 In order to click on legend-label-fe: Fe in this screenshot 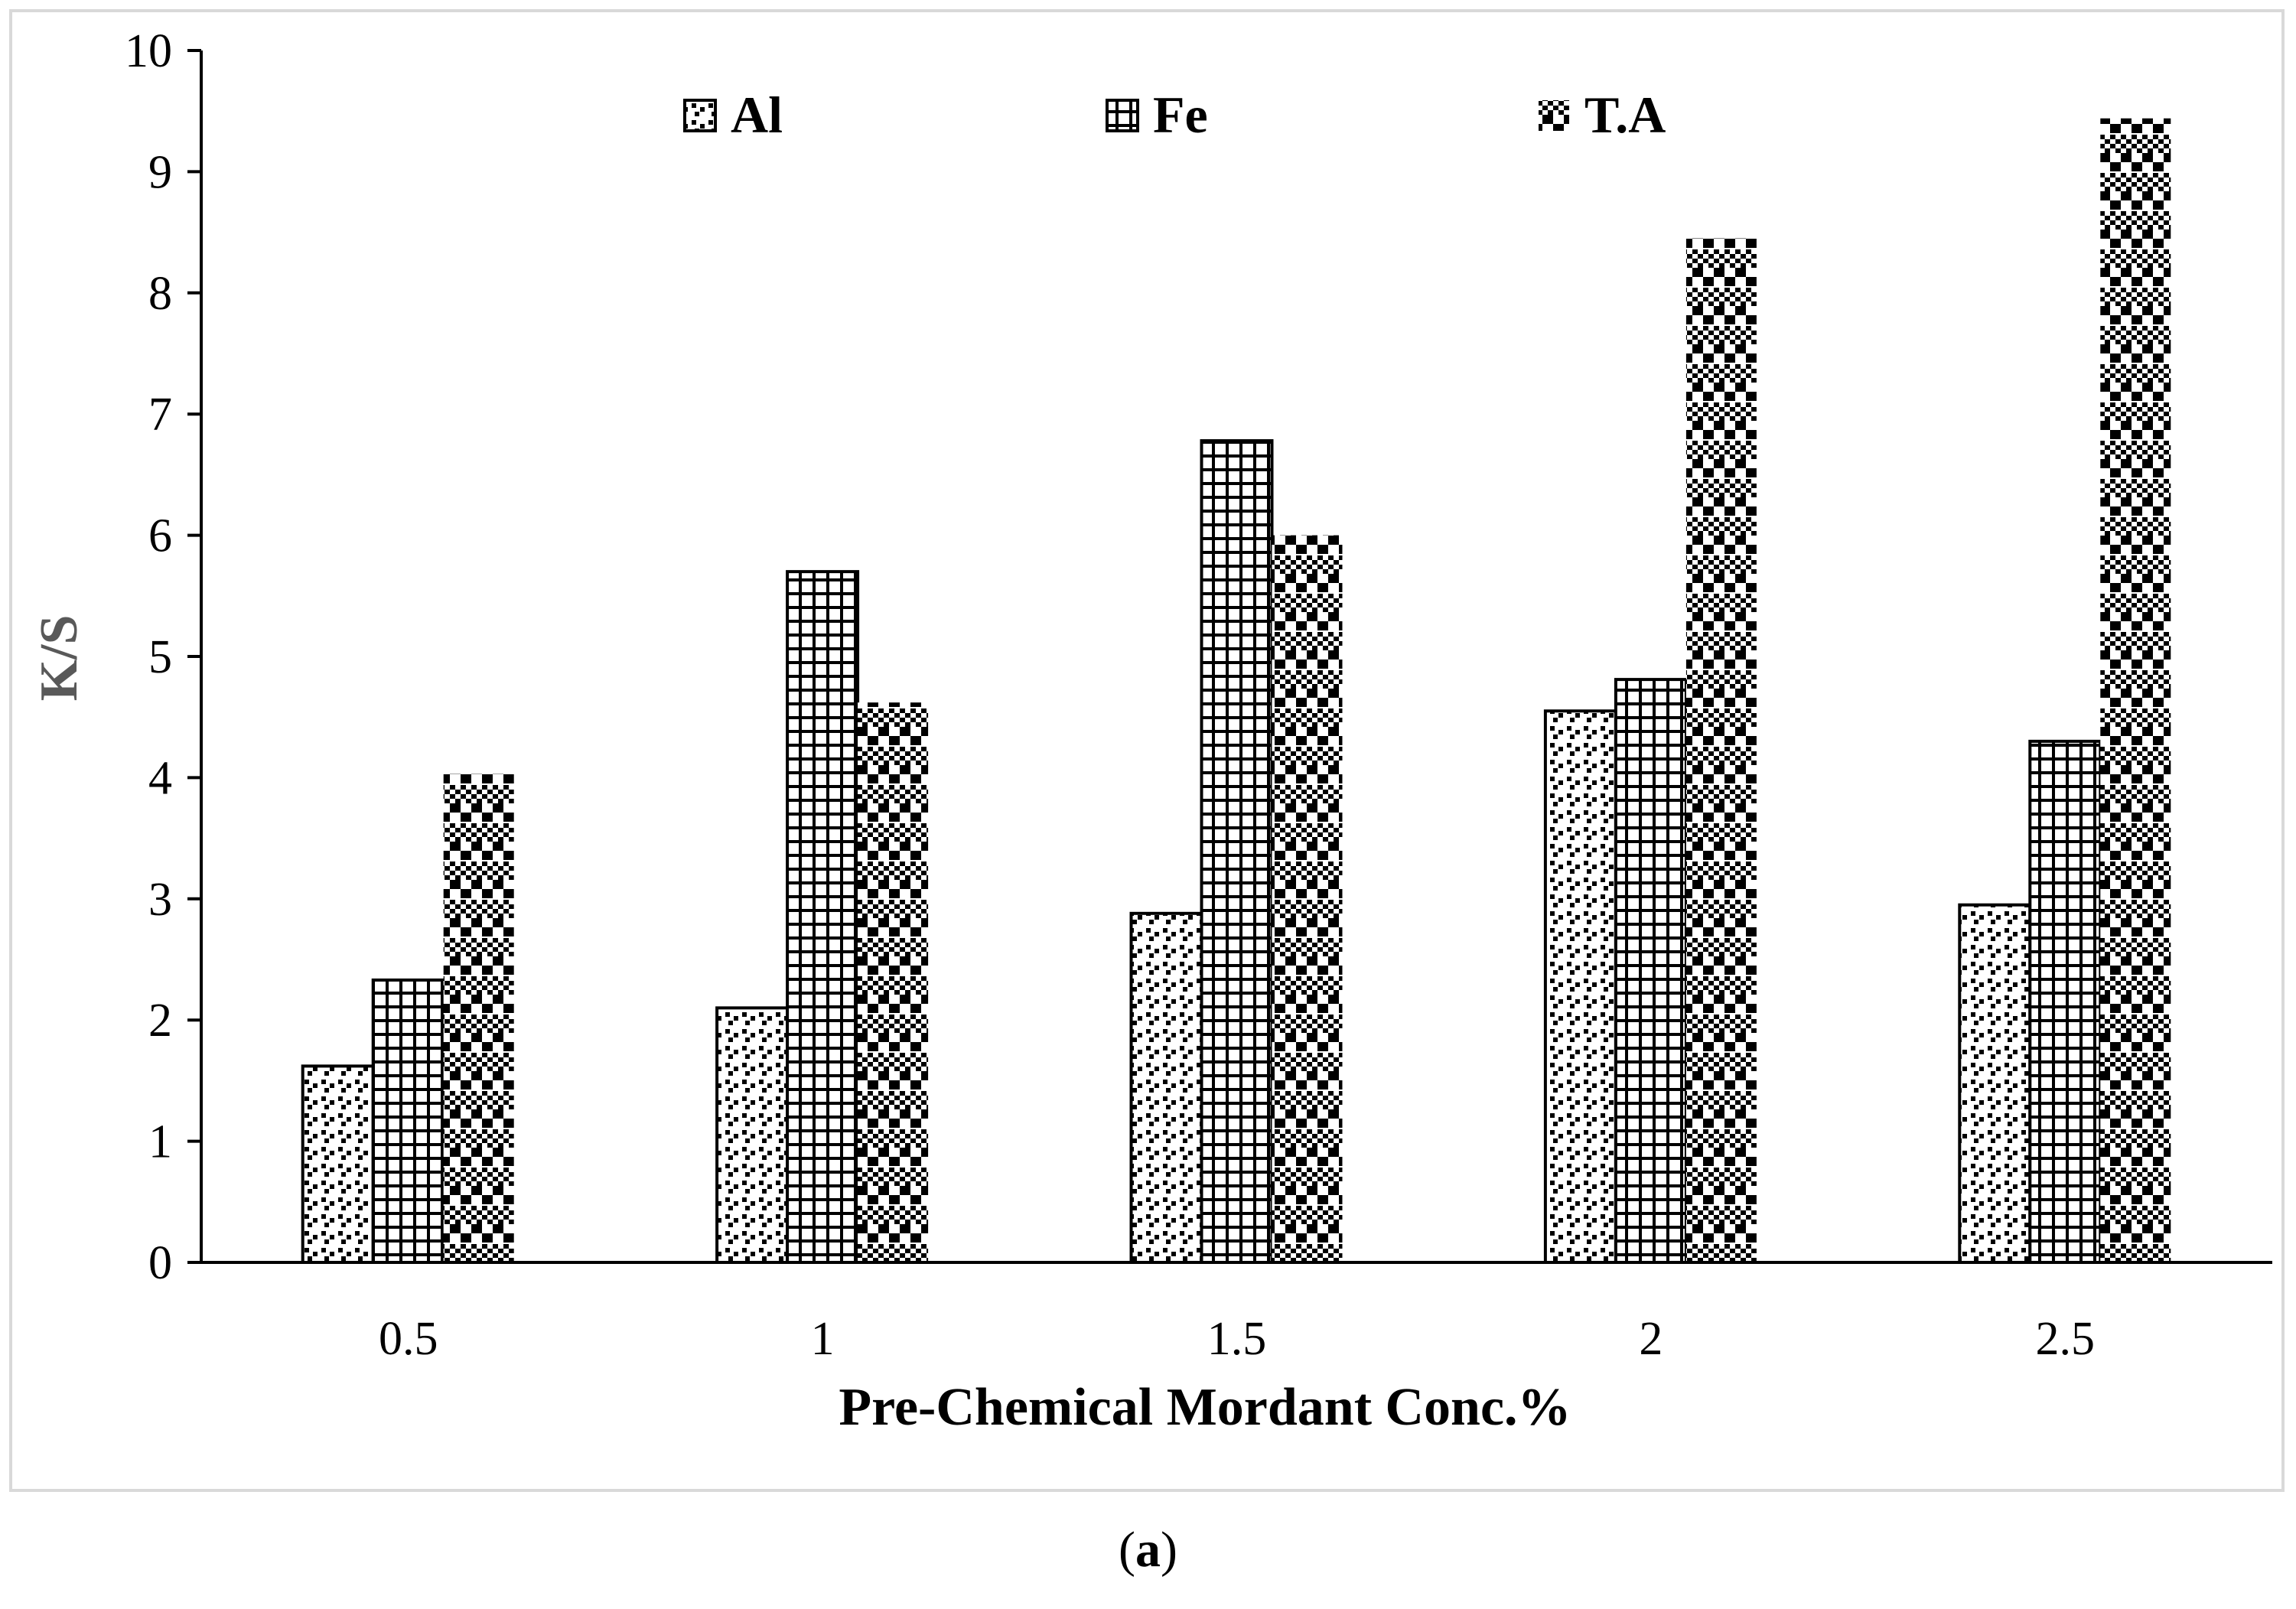, I will do `click(1180, 115)`.